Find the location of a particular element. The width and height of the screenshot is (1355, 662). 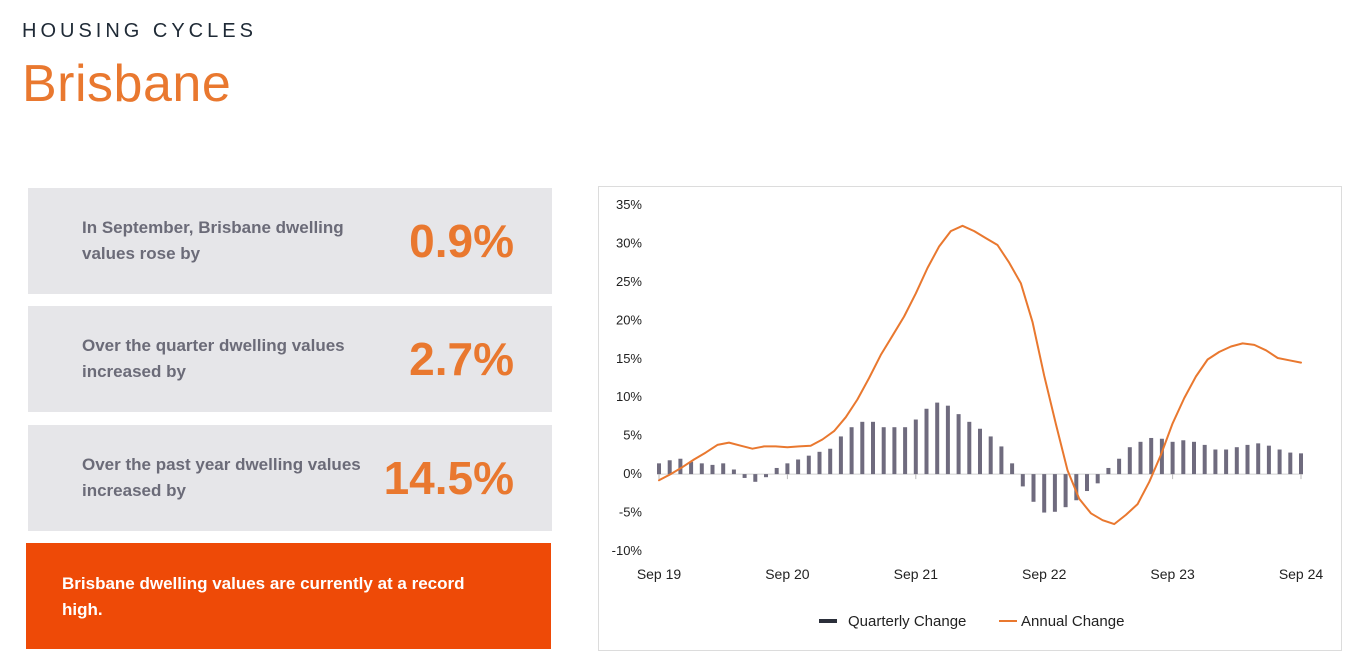

y-tick-label: 20% is located at coordinates (629, 319).